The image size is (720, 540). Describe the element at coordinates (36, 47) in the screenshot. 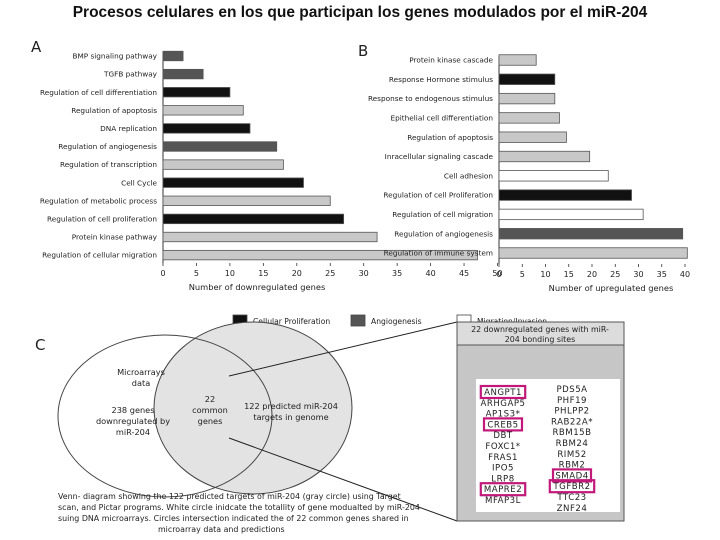

I see `panel-label-a: A` at that location.